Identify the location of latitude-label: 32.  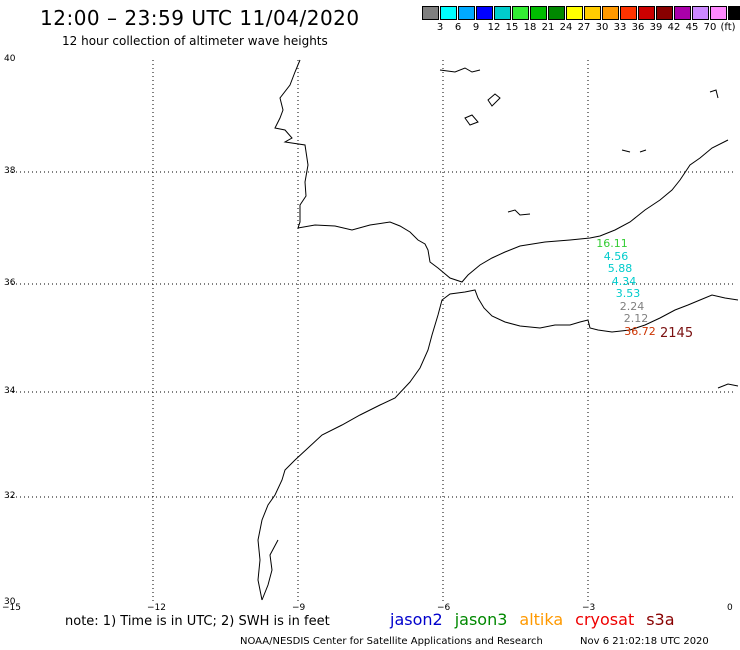
(10, 496).